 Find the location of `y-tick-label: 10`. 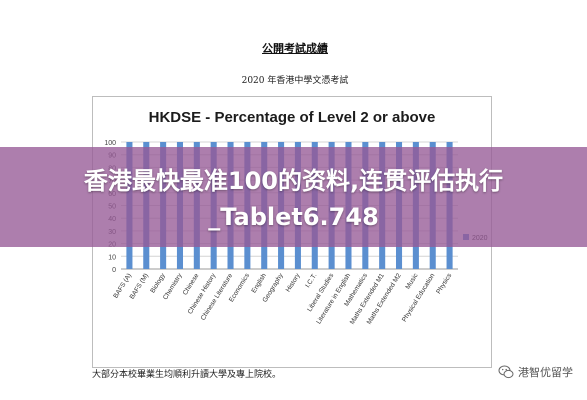

y-tick-label: 10 is located at coordinates (112, 257).